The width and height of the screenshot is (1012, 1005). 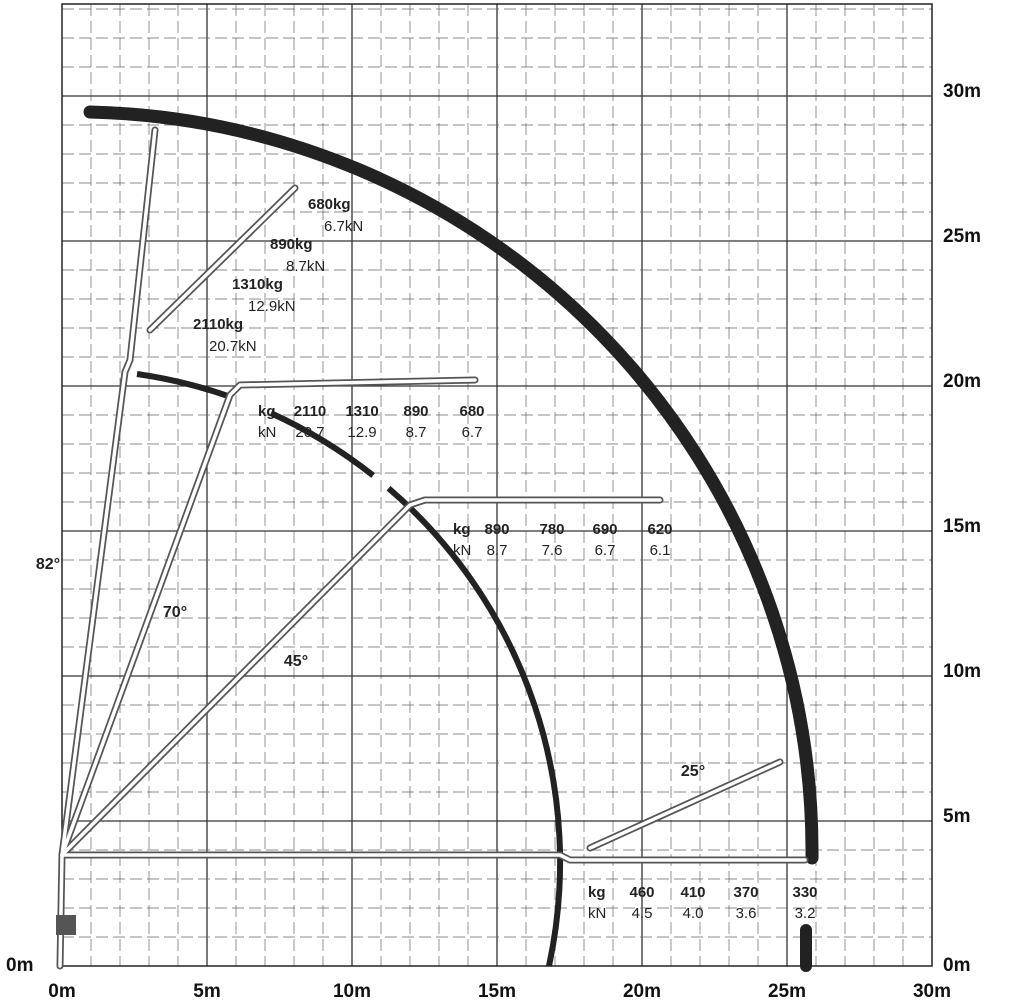 What do you see at coordinates (956, 965) in the screenshot?
I see `y-axis-label: 0m` at bounding box center [956, 965].